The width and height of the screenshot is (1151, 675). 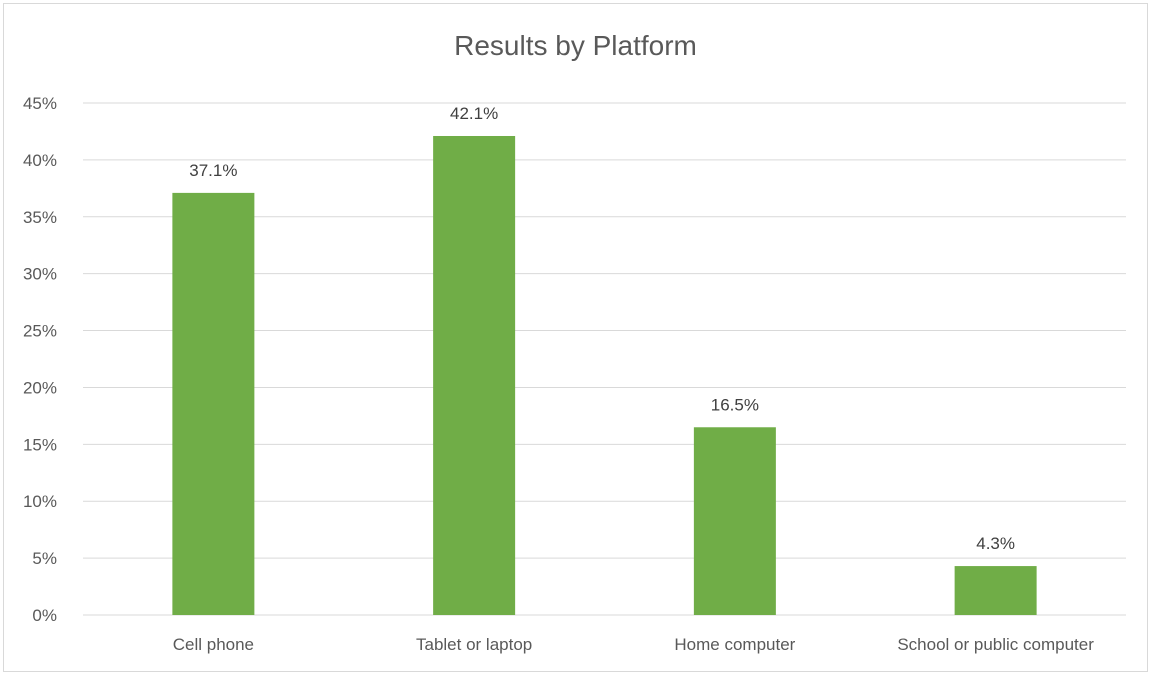 What do you see at coordinates (40, 387) in the screenshot?
I see `y-tick-label: 20%` at bounding box center [40, 387].